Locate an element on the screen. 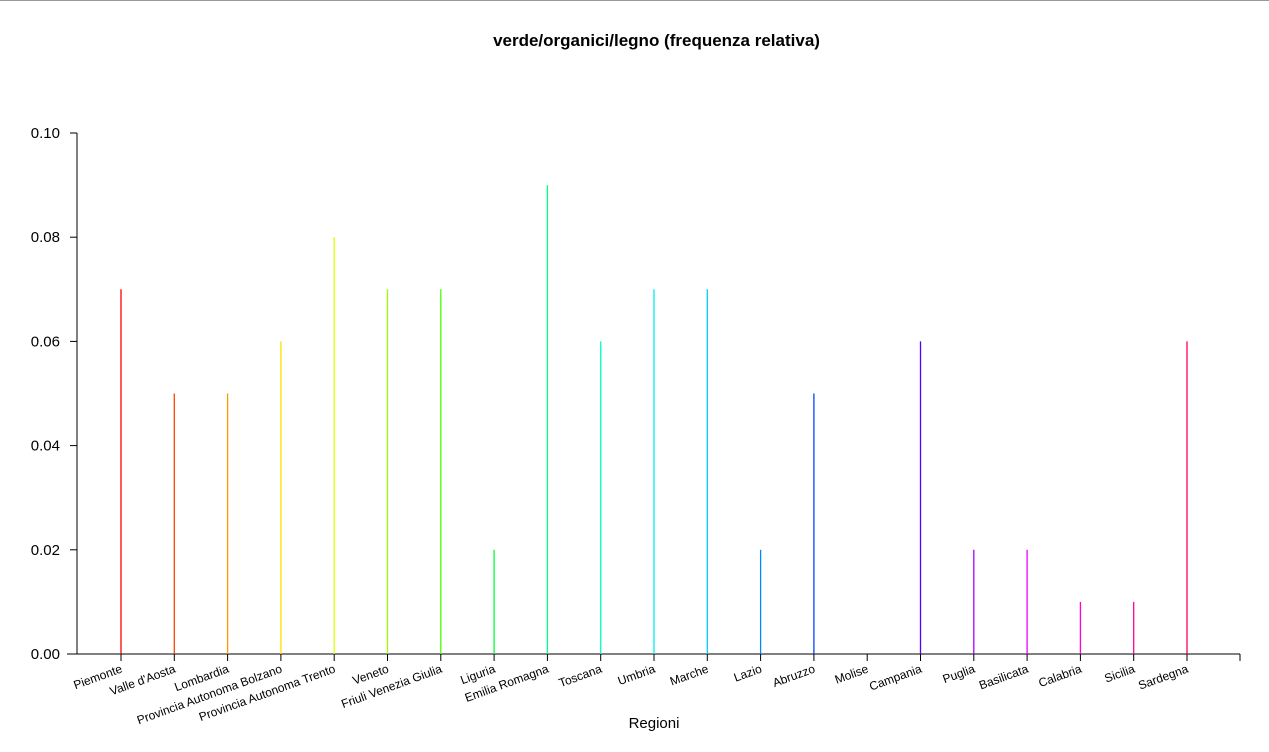  category-label: Lazio is located at coordinates (748, 673).